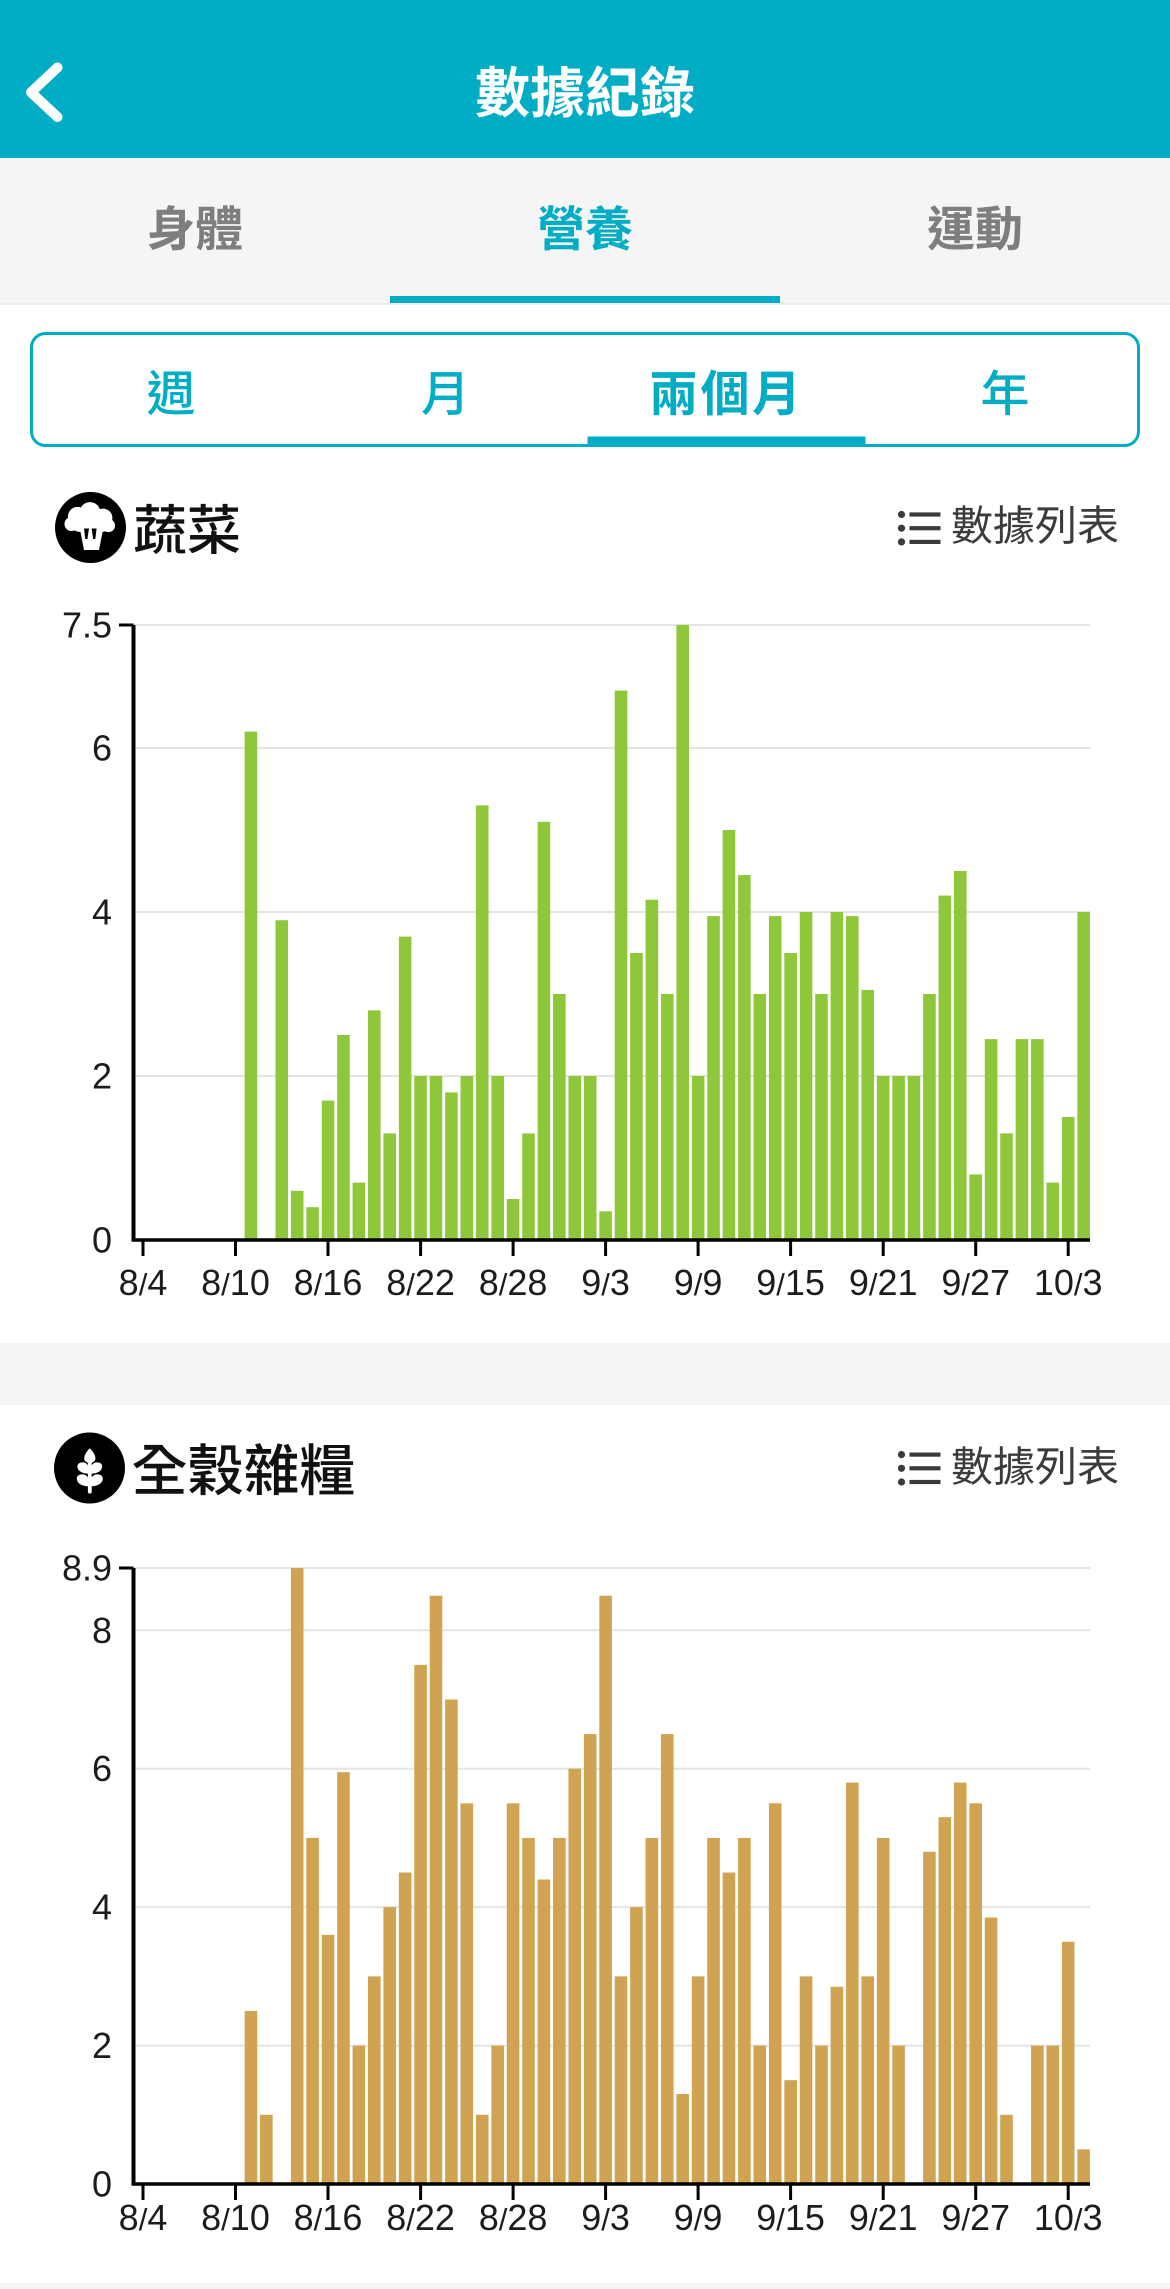 Image resolution: width=1170 pixels, height=2289 pixels. What do you see at coordinates (87, 625) in the screenshot?
I see `svg-text: 7.5` at bounding box center [87, 625].